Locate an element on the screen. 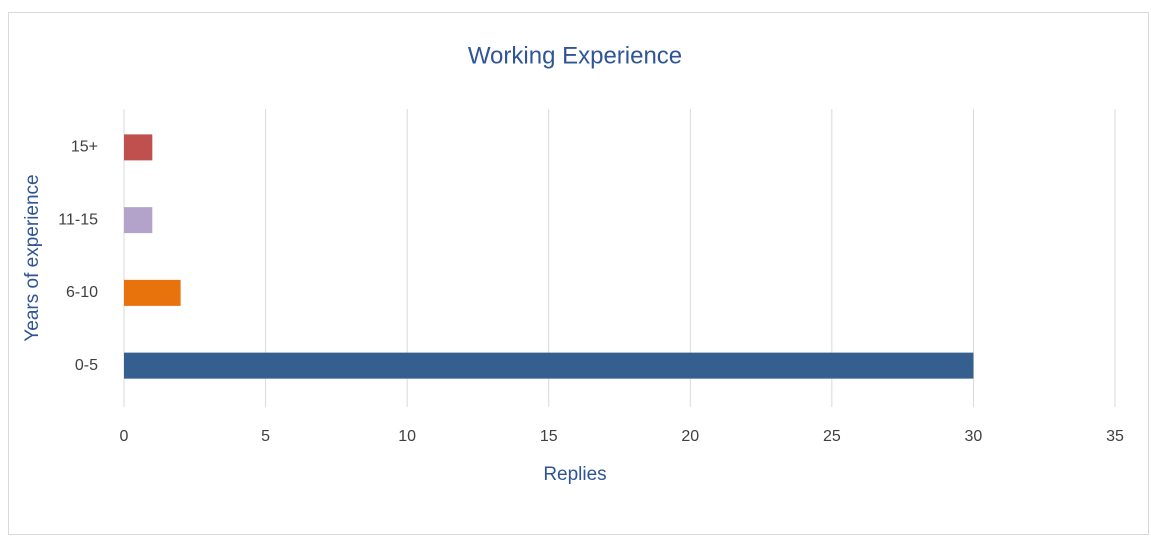 This screenshot has height=536, width=1151. x-tick-label: 20 is located at coordinates (690, 436).